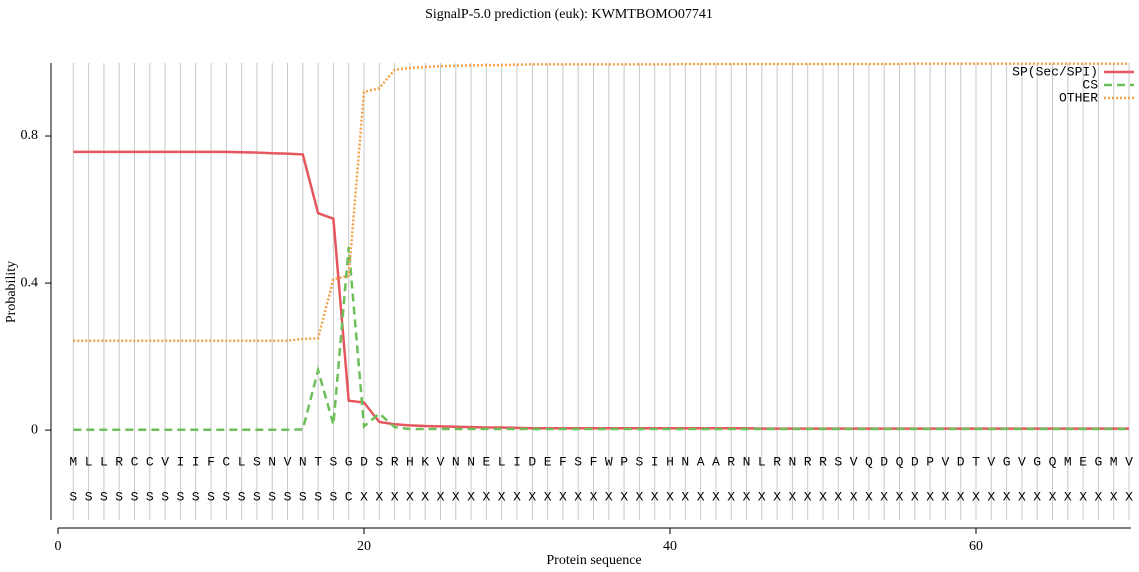  What do you see at coordinates (593, 560) in the screenshot?
I see `x-axis-title: Protein sequence` at bounding box center [593, 560].